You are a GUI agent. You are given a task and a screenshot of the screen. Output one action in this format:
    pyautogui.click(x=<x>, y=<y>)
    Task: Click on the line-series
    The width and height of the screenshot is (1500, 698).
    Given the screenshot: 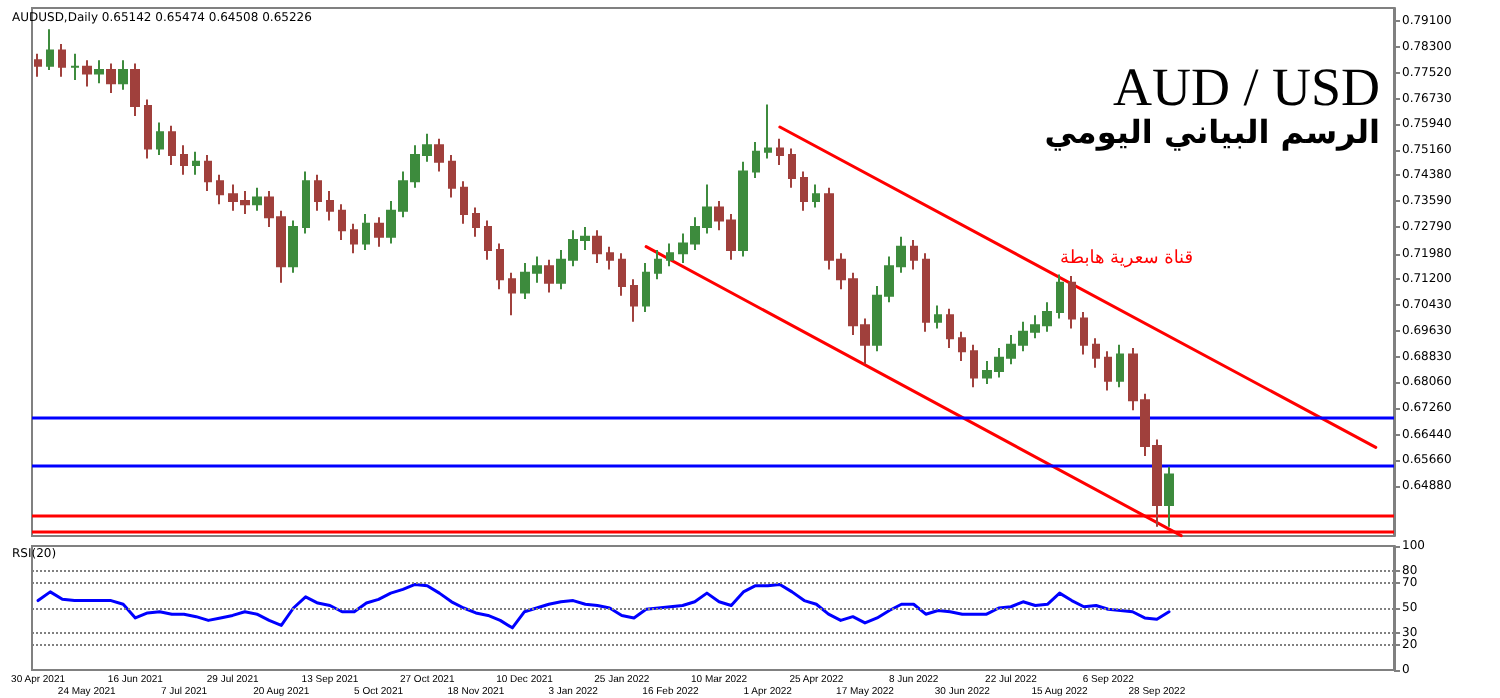 What is the action you would take?
    pyautogui.click(x=603, y=606)
    